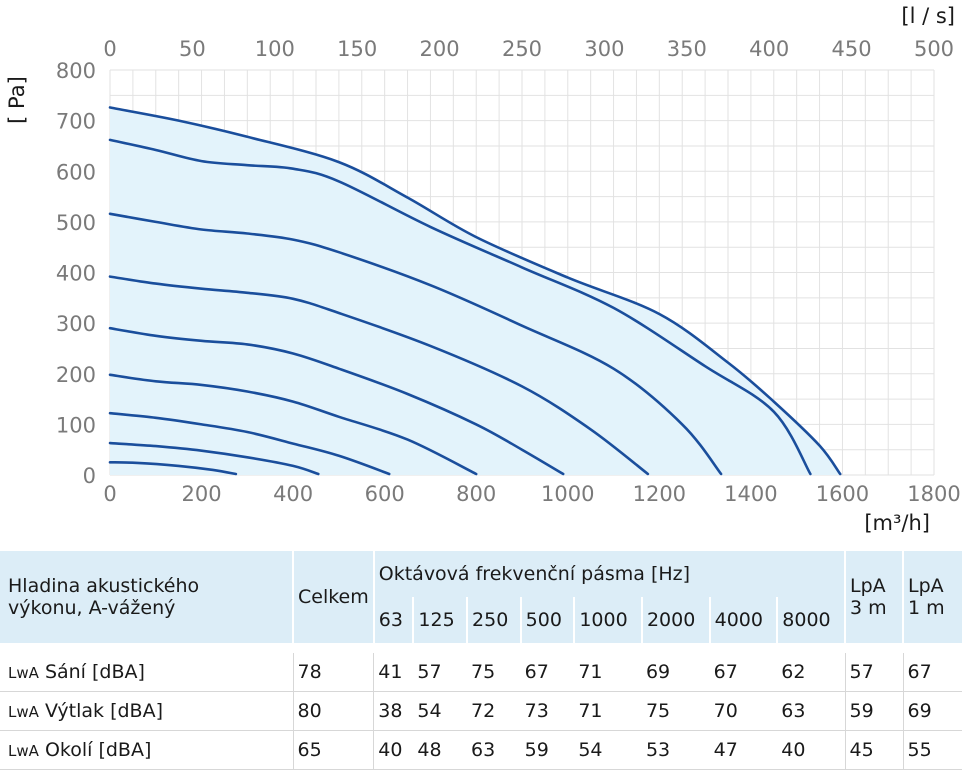 This screenshot has height=774, width=964. Describe the element at coordinates (675, 672) in the screenshot. I see `band-value: 69` at that location.